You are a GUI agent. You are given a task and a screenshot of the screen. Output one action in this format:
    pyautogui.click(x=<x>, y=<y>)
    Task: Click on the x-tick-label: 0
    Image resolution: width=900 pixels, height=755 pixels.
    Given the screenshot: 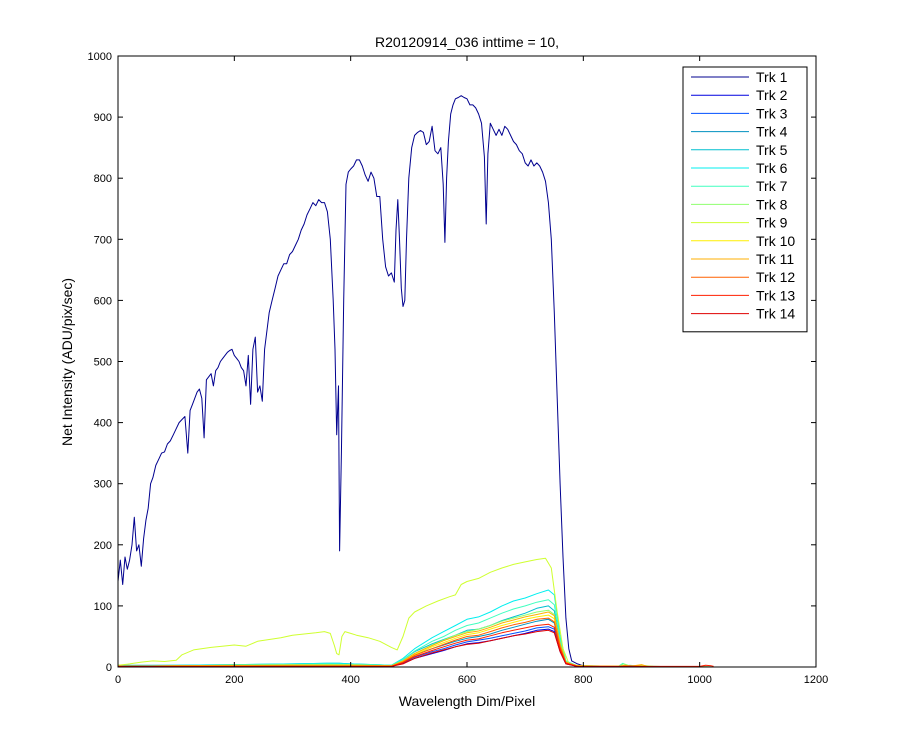 What is the action you would take?
    pyautogui.click(x=118, y=680)
    